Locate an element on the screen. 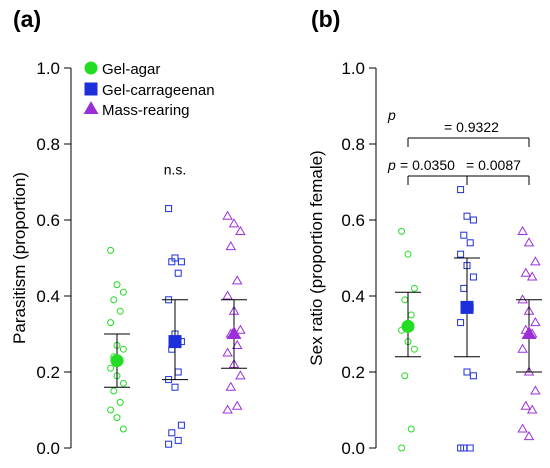  p-value: = 0.0350 is located at coordinates (427, 165).